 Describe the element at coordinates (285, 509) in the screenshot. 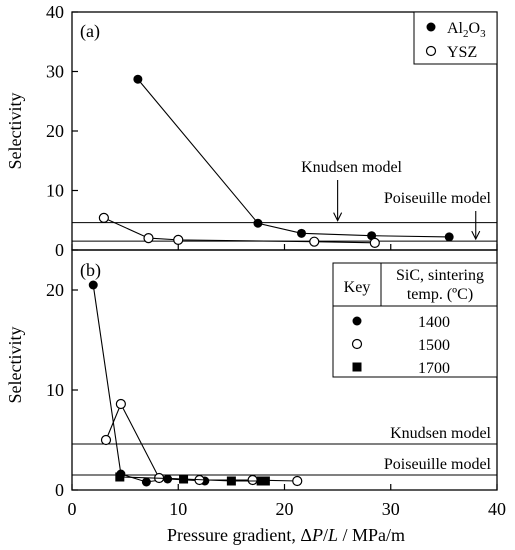

I see `x-tick-label: 20` at that location.